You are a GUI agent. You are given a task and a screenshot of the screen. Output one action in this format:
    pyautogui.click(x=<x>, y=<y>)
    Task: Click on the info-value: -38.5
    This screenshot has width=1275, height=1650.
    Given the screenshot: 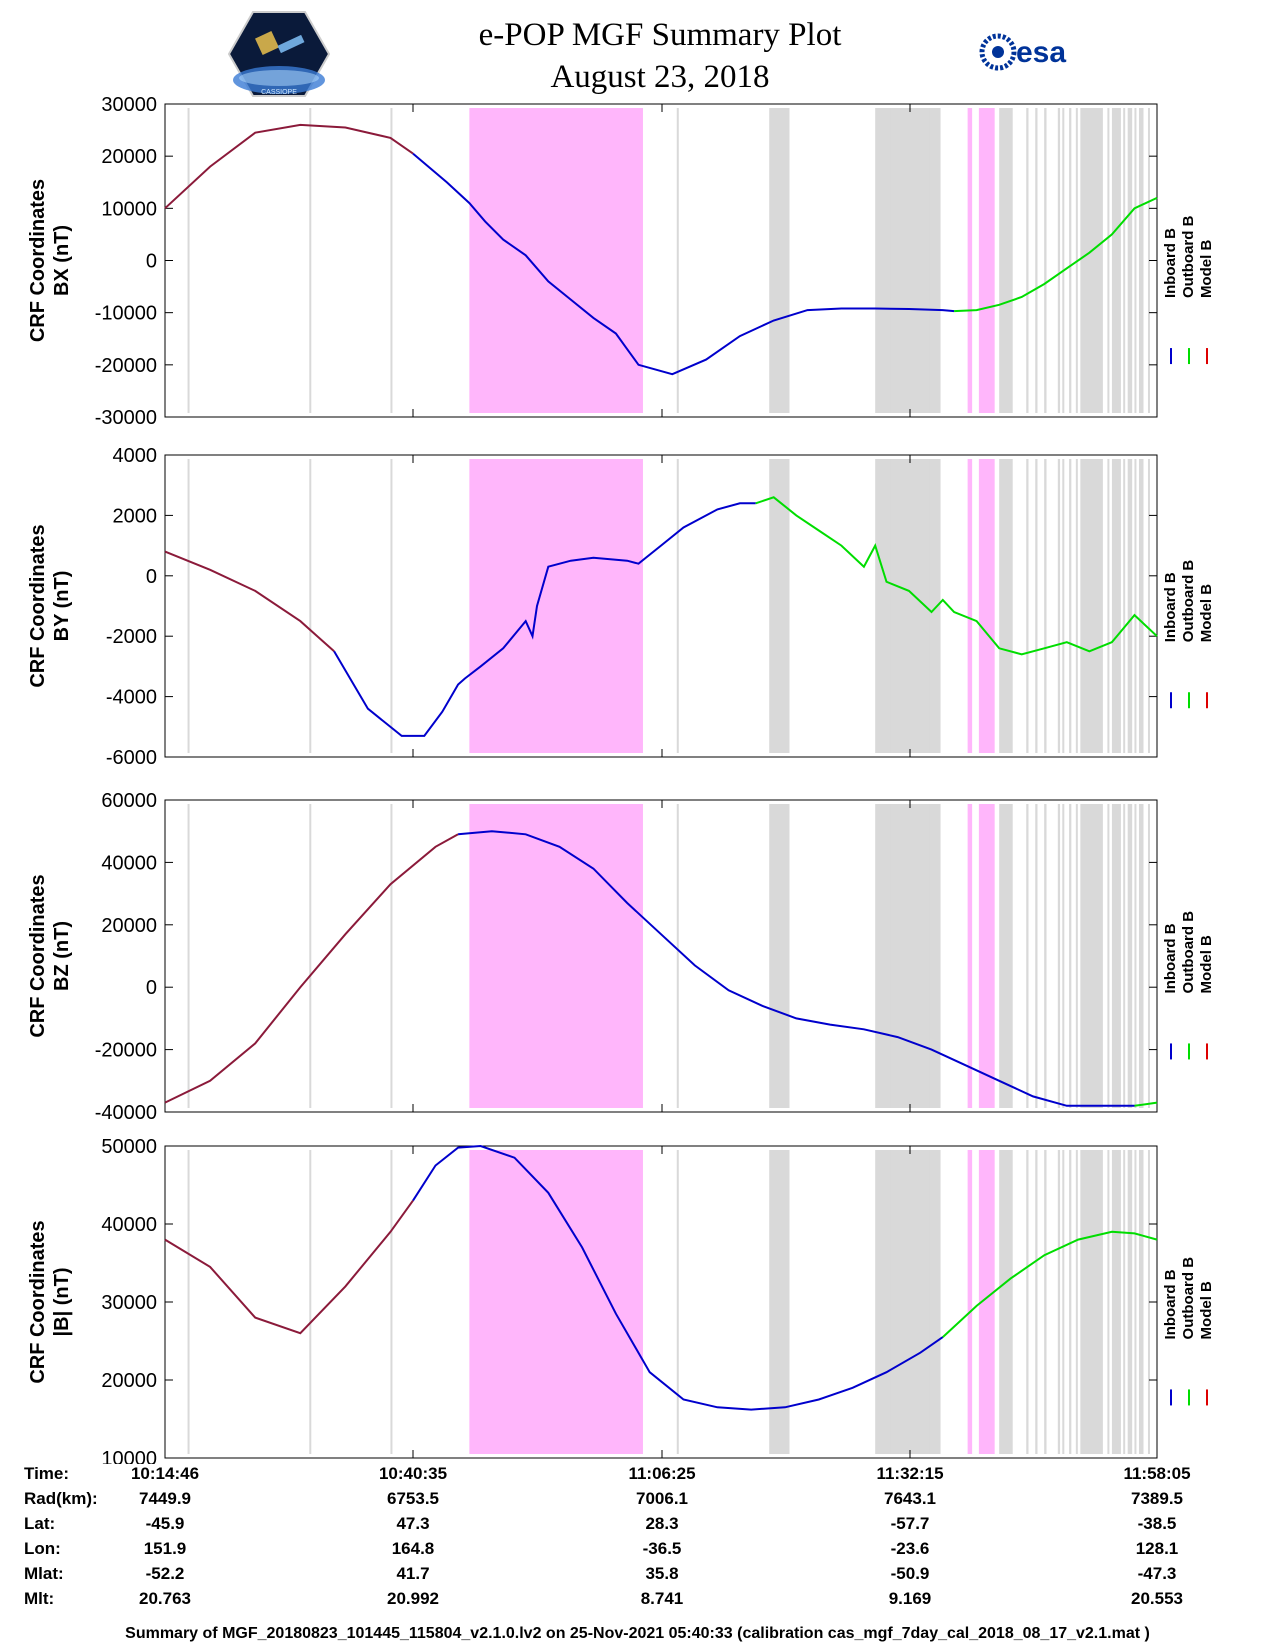 What is the action you would take?
    pyautogui.click(x=1157, y=1523)
    